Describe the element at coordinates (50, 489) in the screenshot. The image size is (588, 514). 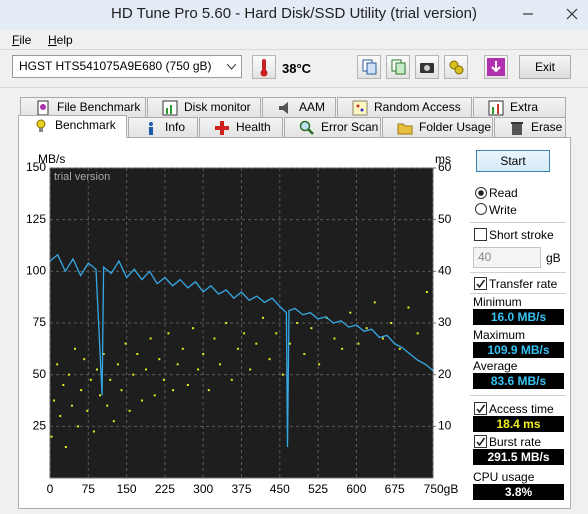
I see `x-tick-label: 0` at that location.